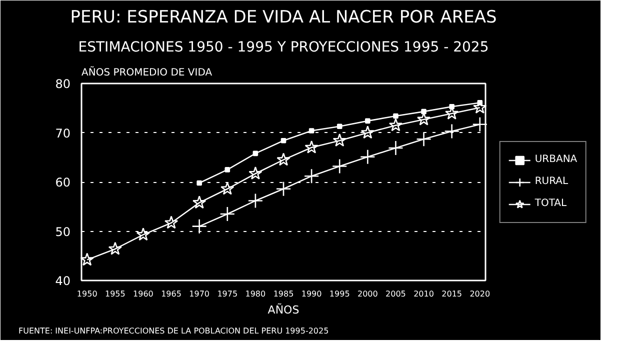 The width and height of the screenshot is (640, 350). Describe the element at coordinates (63, 133) in the screenshot. I see `y-tick-label: 70` at that location.